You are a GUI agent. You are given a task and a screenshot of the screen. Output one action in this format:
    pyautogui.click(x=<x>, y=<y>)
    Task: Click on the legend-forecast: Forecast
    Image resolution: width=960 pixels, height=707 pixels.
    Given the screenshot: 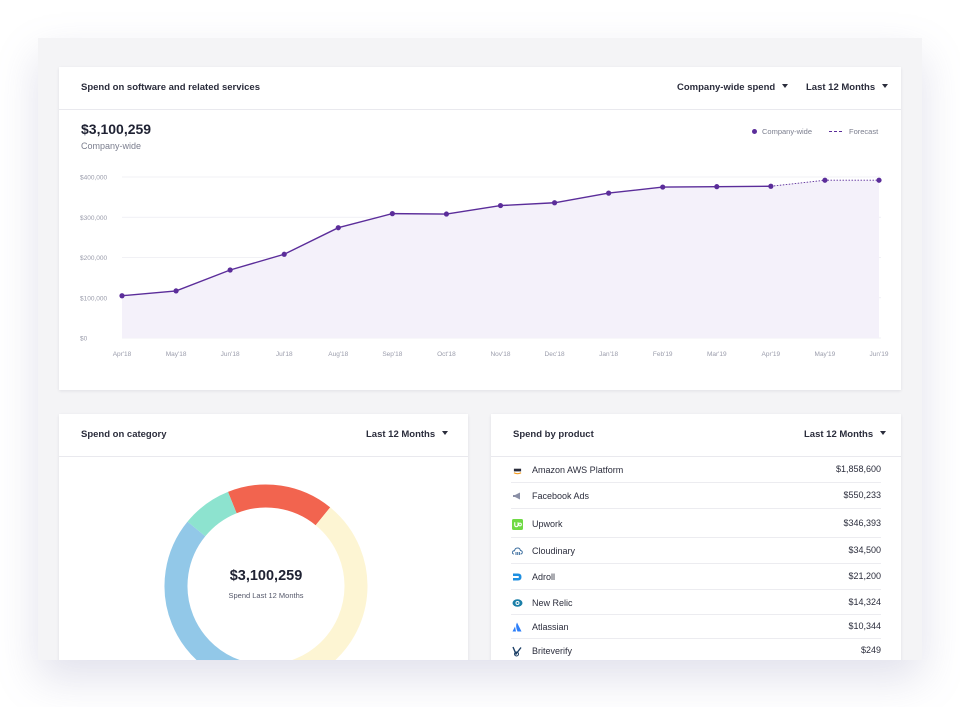 What is the action you would take?
    pyautogui.click(x=853, y=131)
    